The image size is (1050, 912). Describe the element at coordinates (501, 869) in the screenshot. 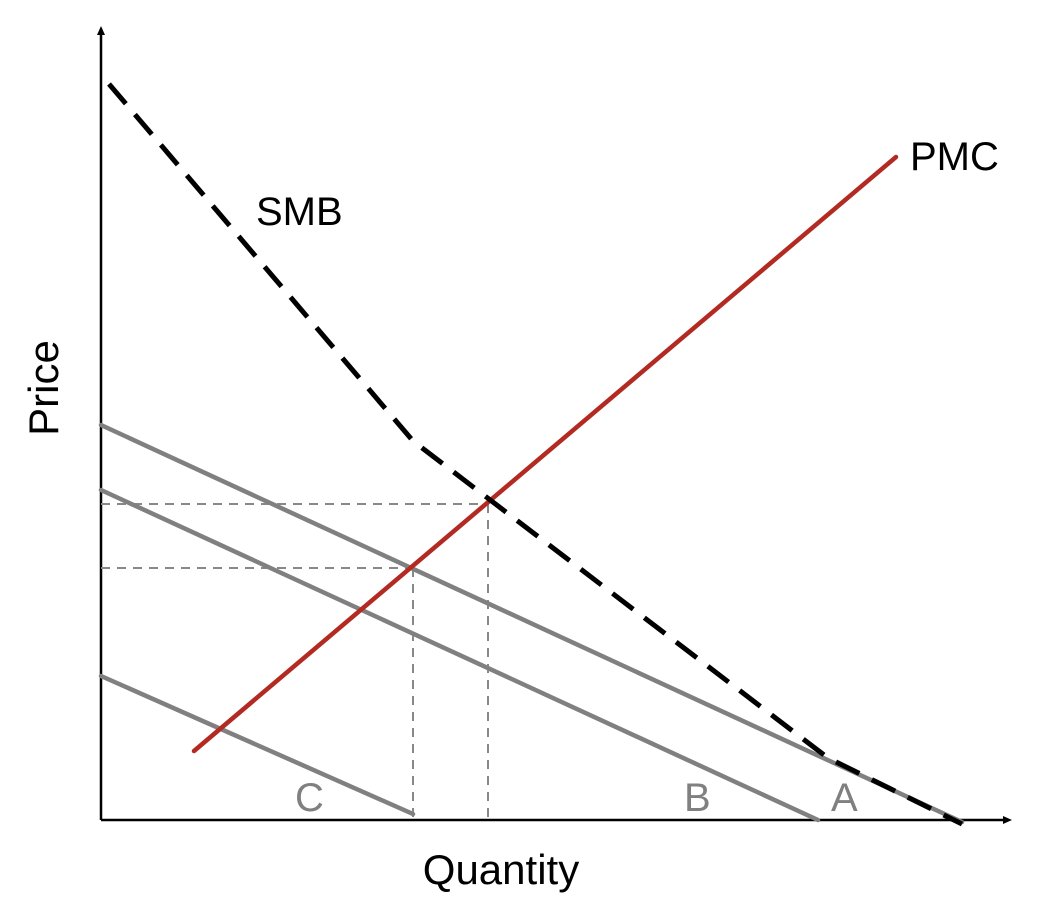

I see `x-axis-label: Quantity` at that location.